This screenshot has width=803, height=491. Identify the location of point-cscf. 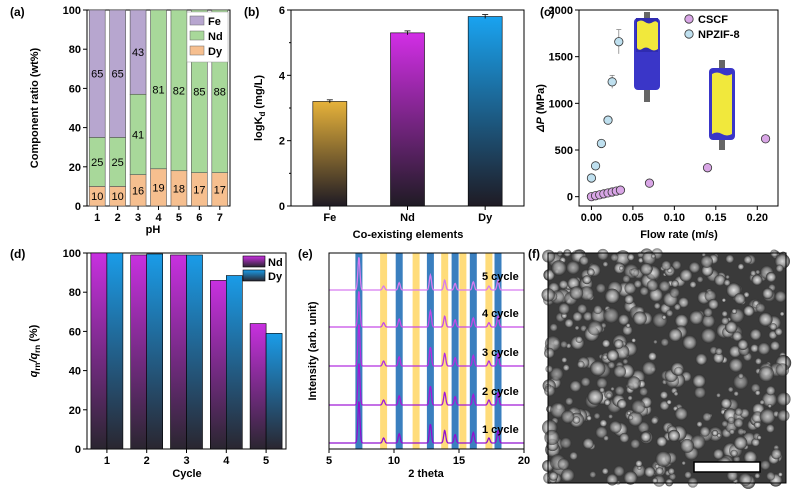
(620, 190).